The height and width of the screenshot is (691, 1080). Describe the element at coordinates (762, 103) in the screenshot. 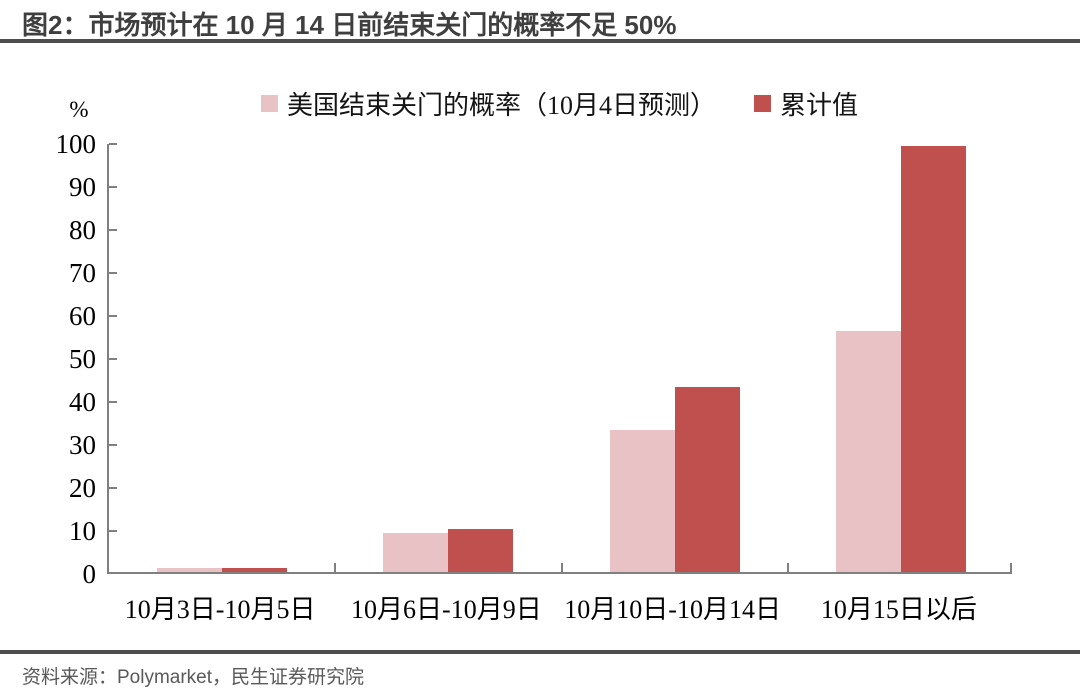

I see `legend-swatch-cumulative` at that location.